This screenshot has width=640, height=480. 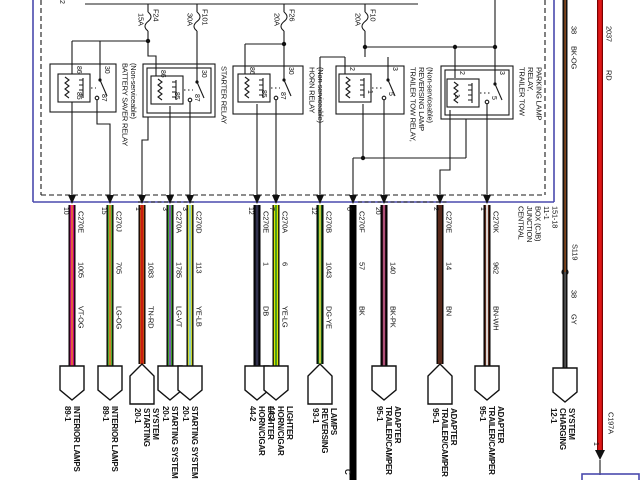 I want to click on cjb-exit-arrows, so click(x=279, y=199).